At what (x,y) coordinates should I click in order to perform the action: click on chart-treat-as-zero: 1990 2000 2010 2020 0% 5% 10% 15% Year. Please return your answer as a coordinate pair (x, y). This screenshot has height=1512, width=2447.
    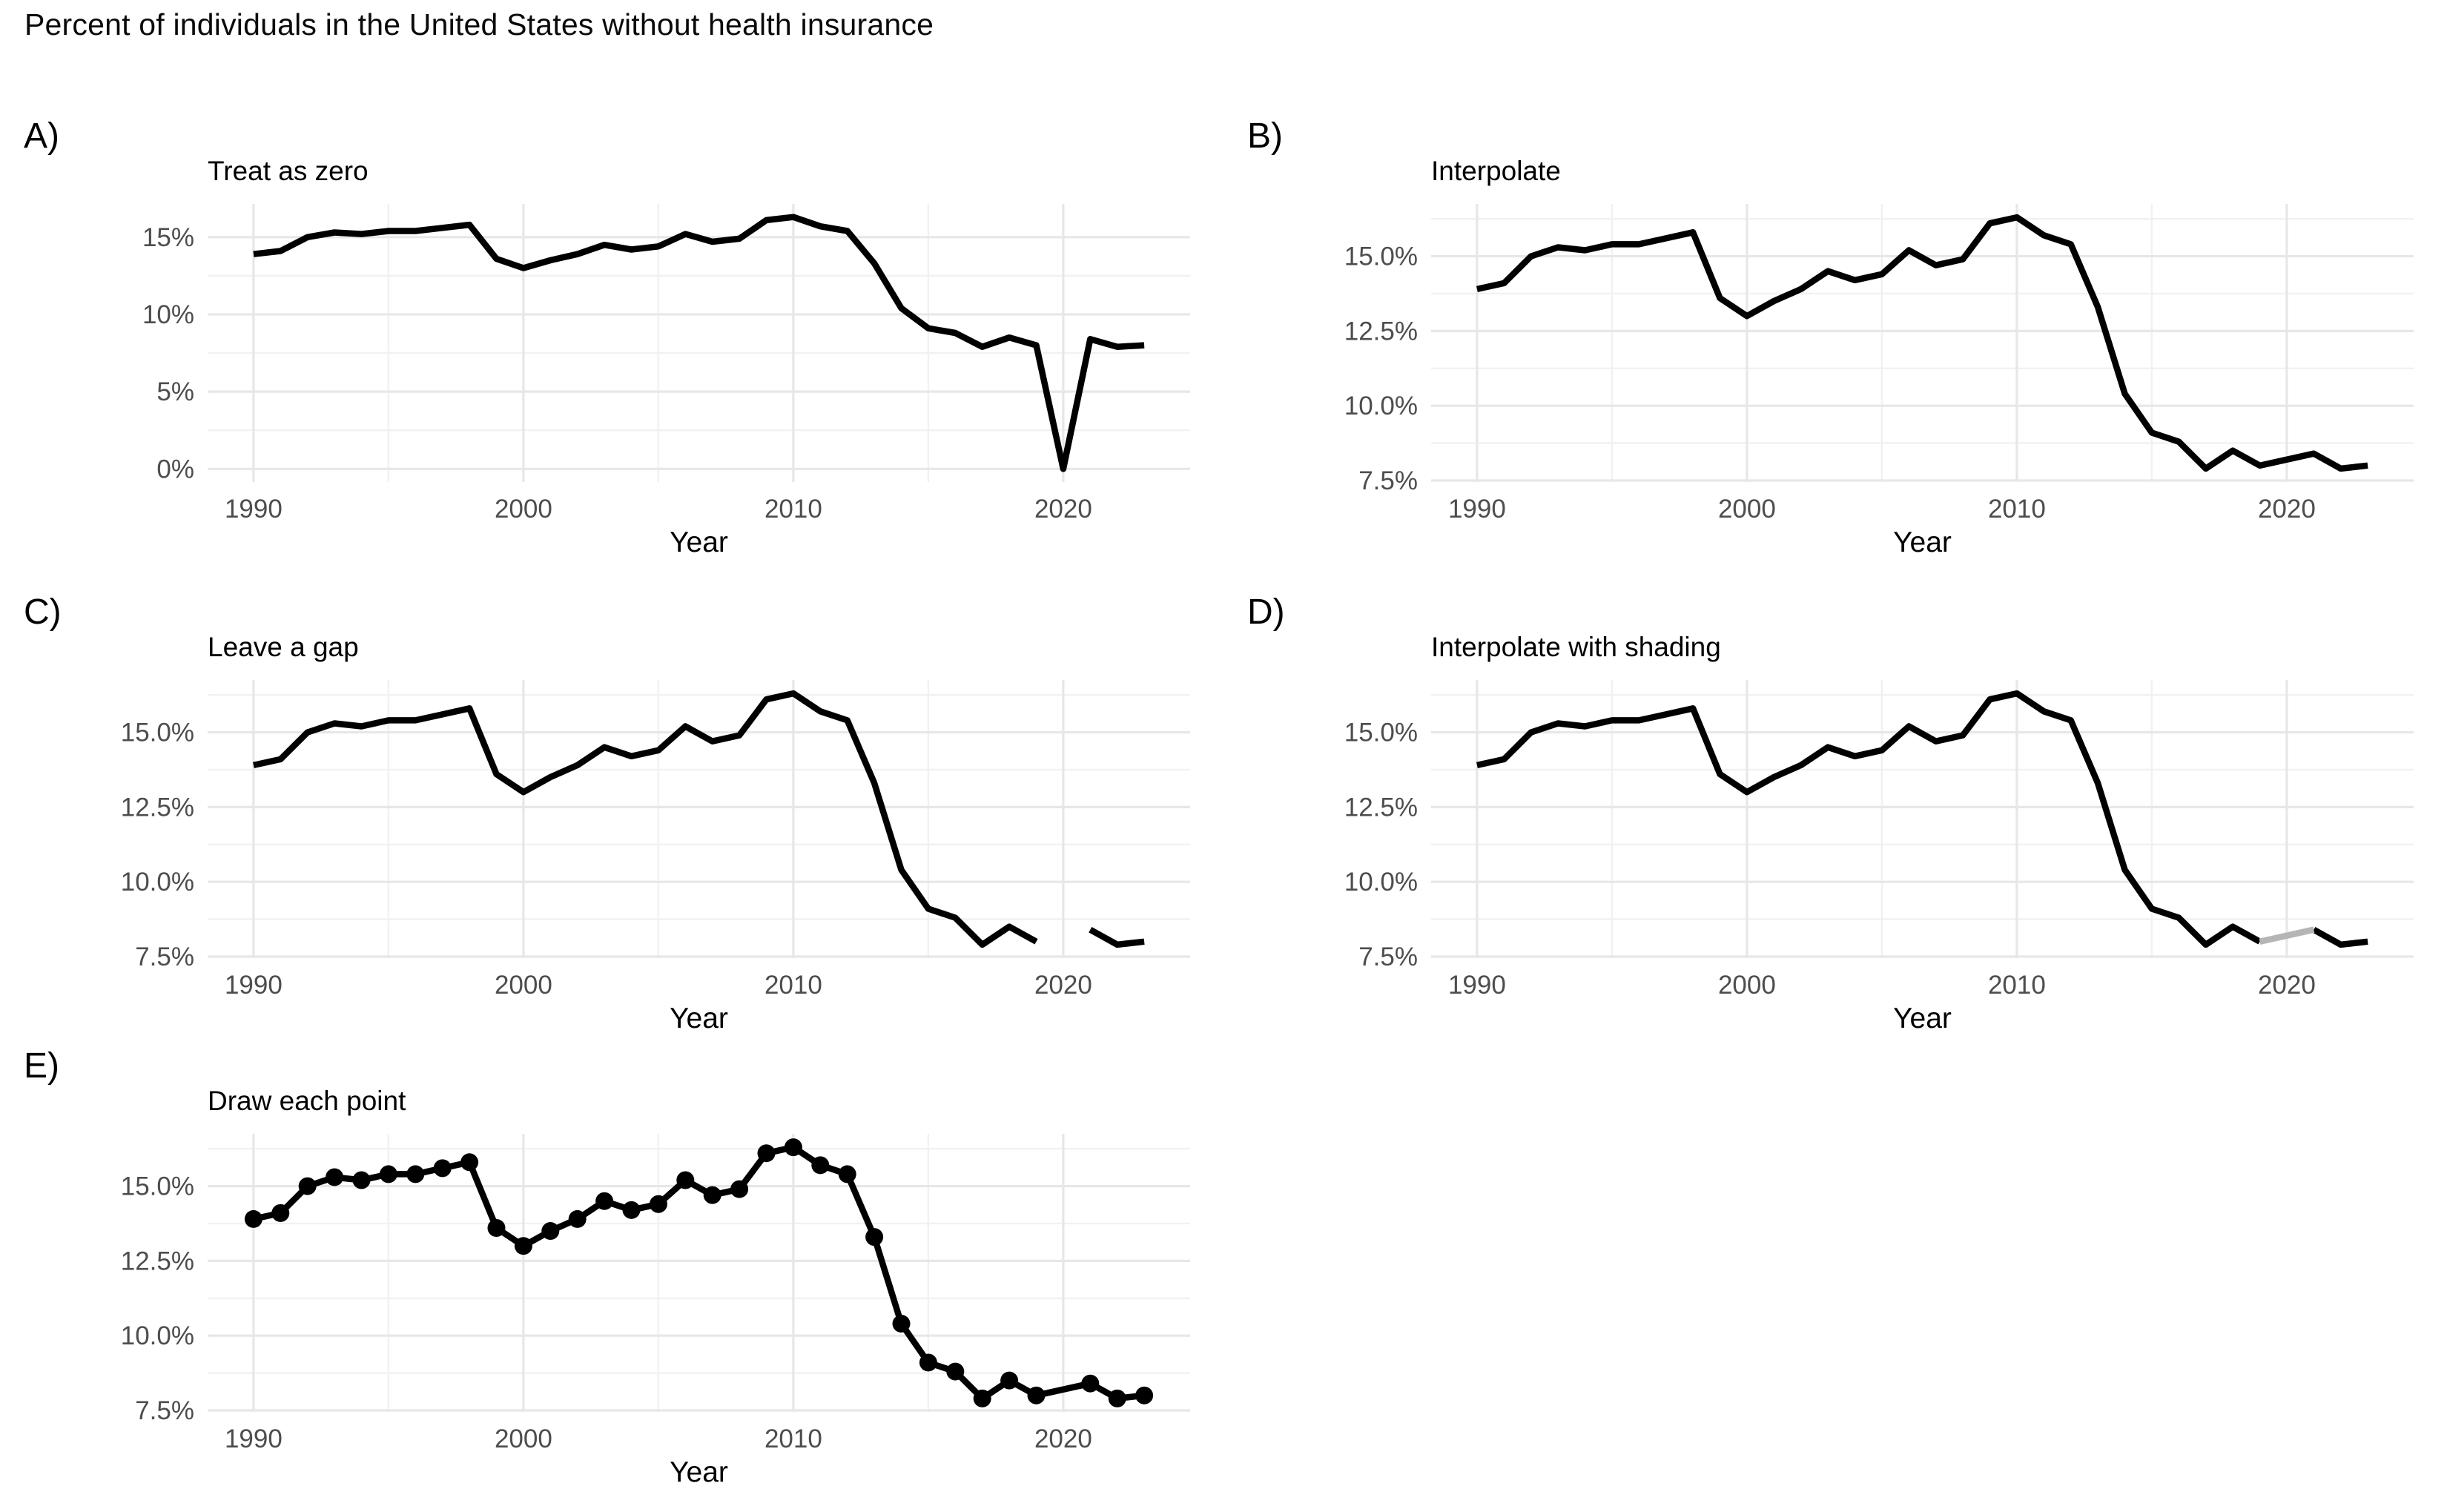
    Looking at the image, I should click on (666, 381).